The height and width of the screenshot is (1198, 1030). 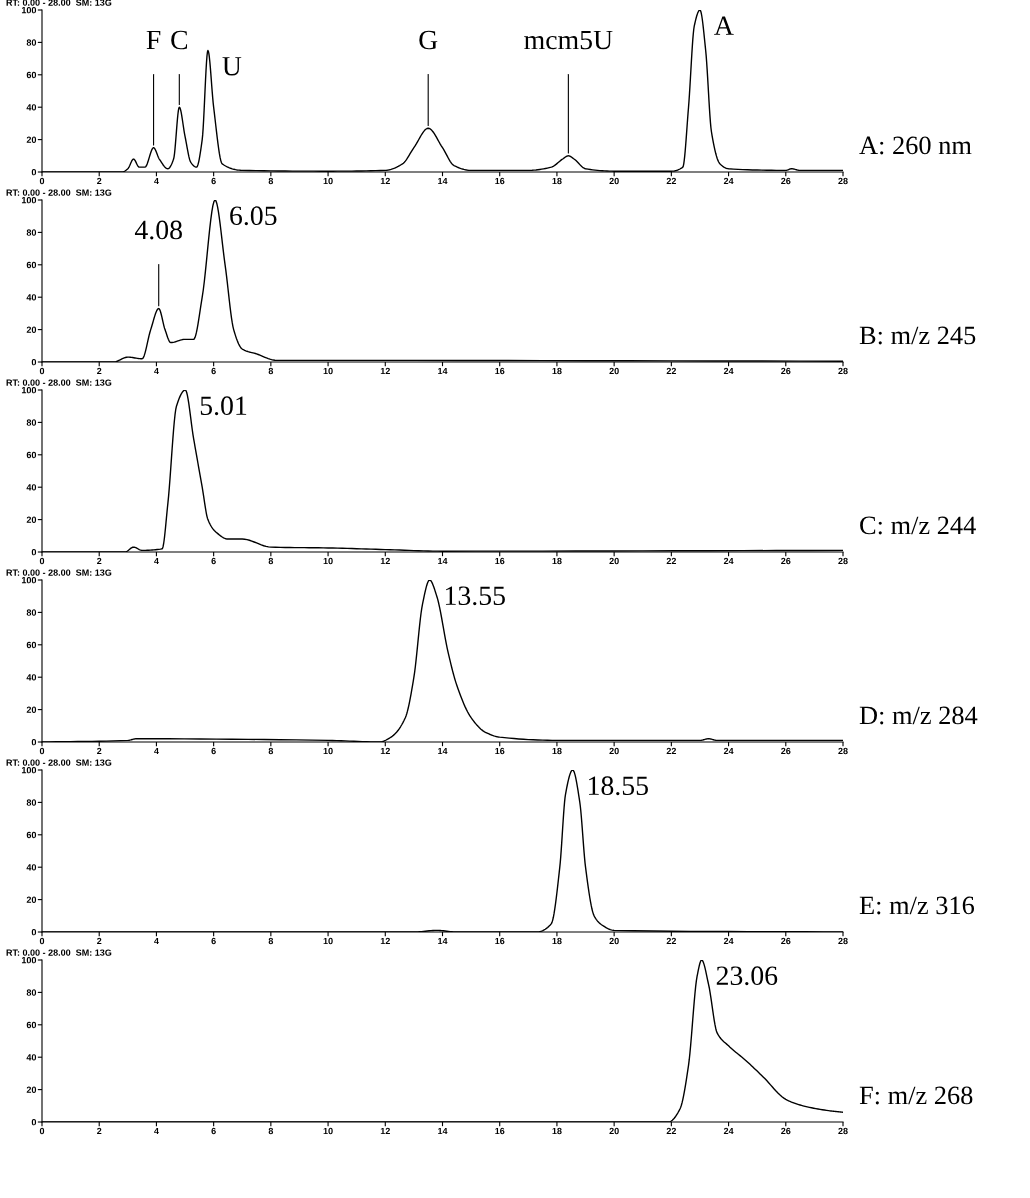 I want to click on annotation: 23.06, so click(x=747, y=976).